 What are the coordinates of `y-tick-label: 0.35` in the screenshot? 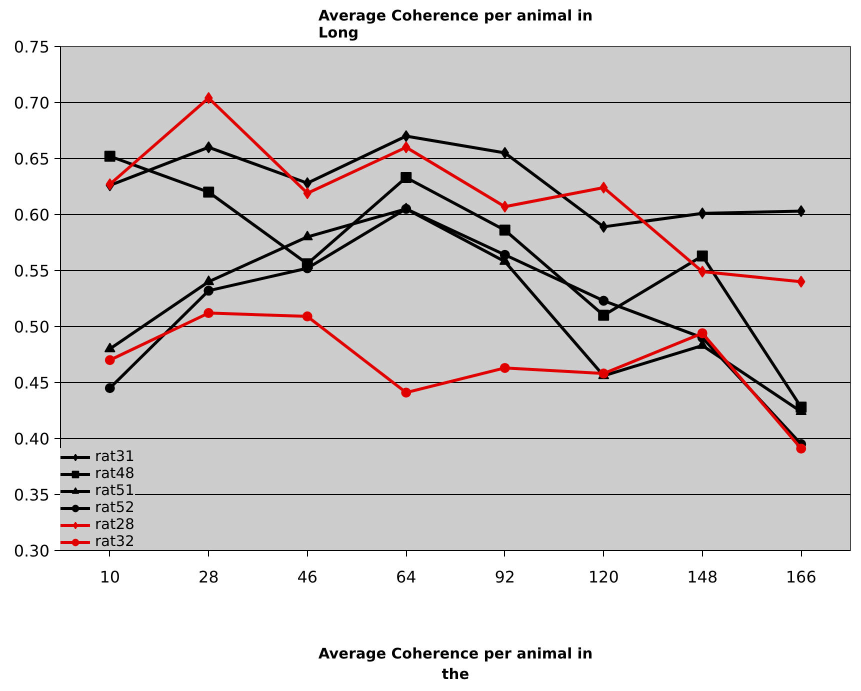 It's located at (32, 495).